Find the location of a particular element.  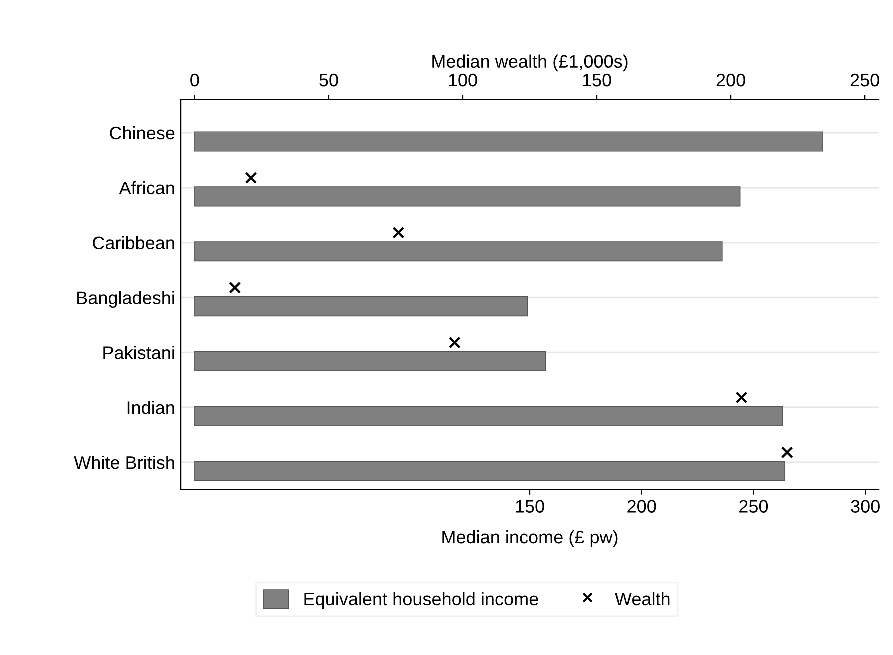

y-tick-label: White British is located at coordinates (124, 463).